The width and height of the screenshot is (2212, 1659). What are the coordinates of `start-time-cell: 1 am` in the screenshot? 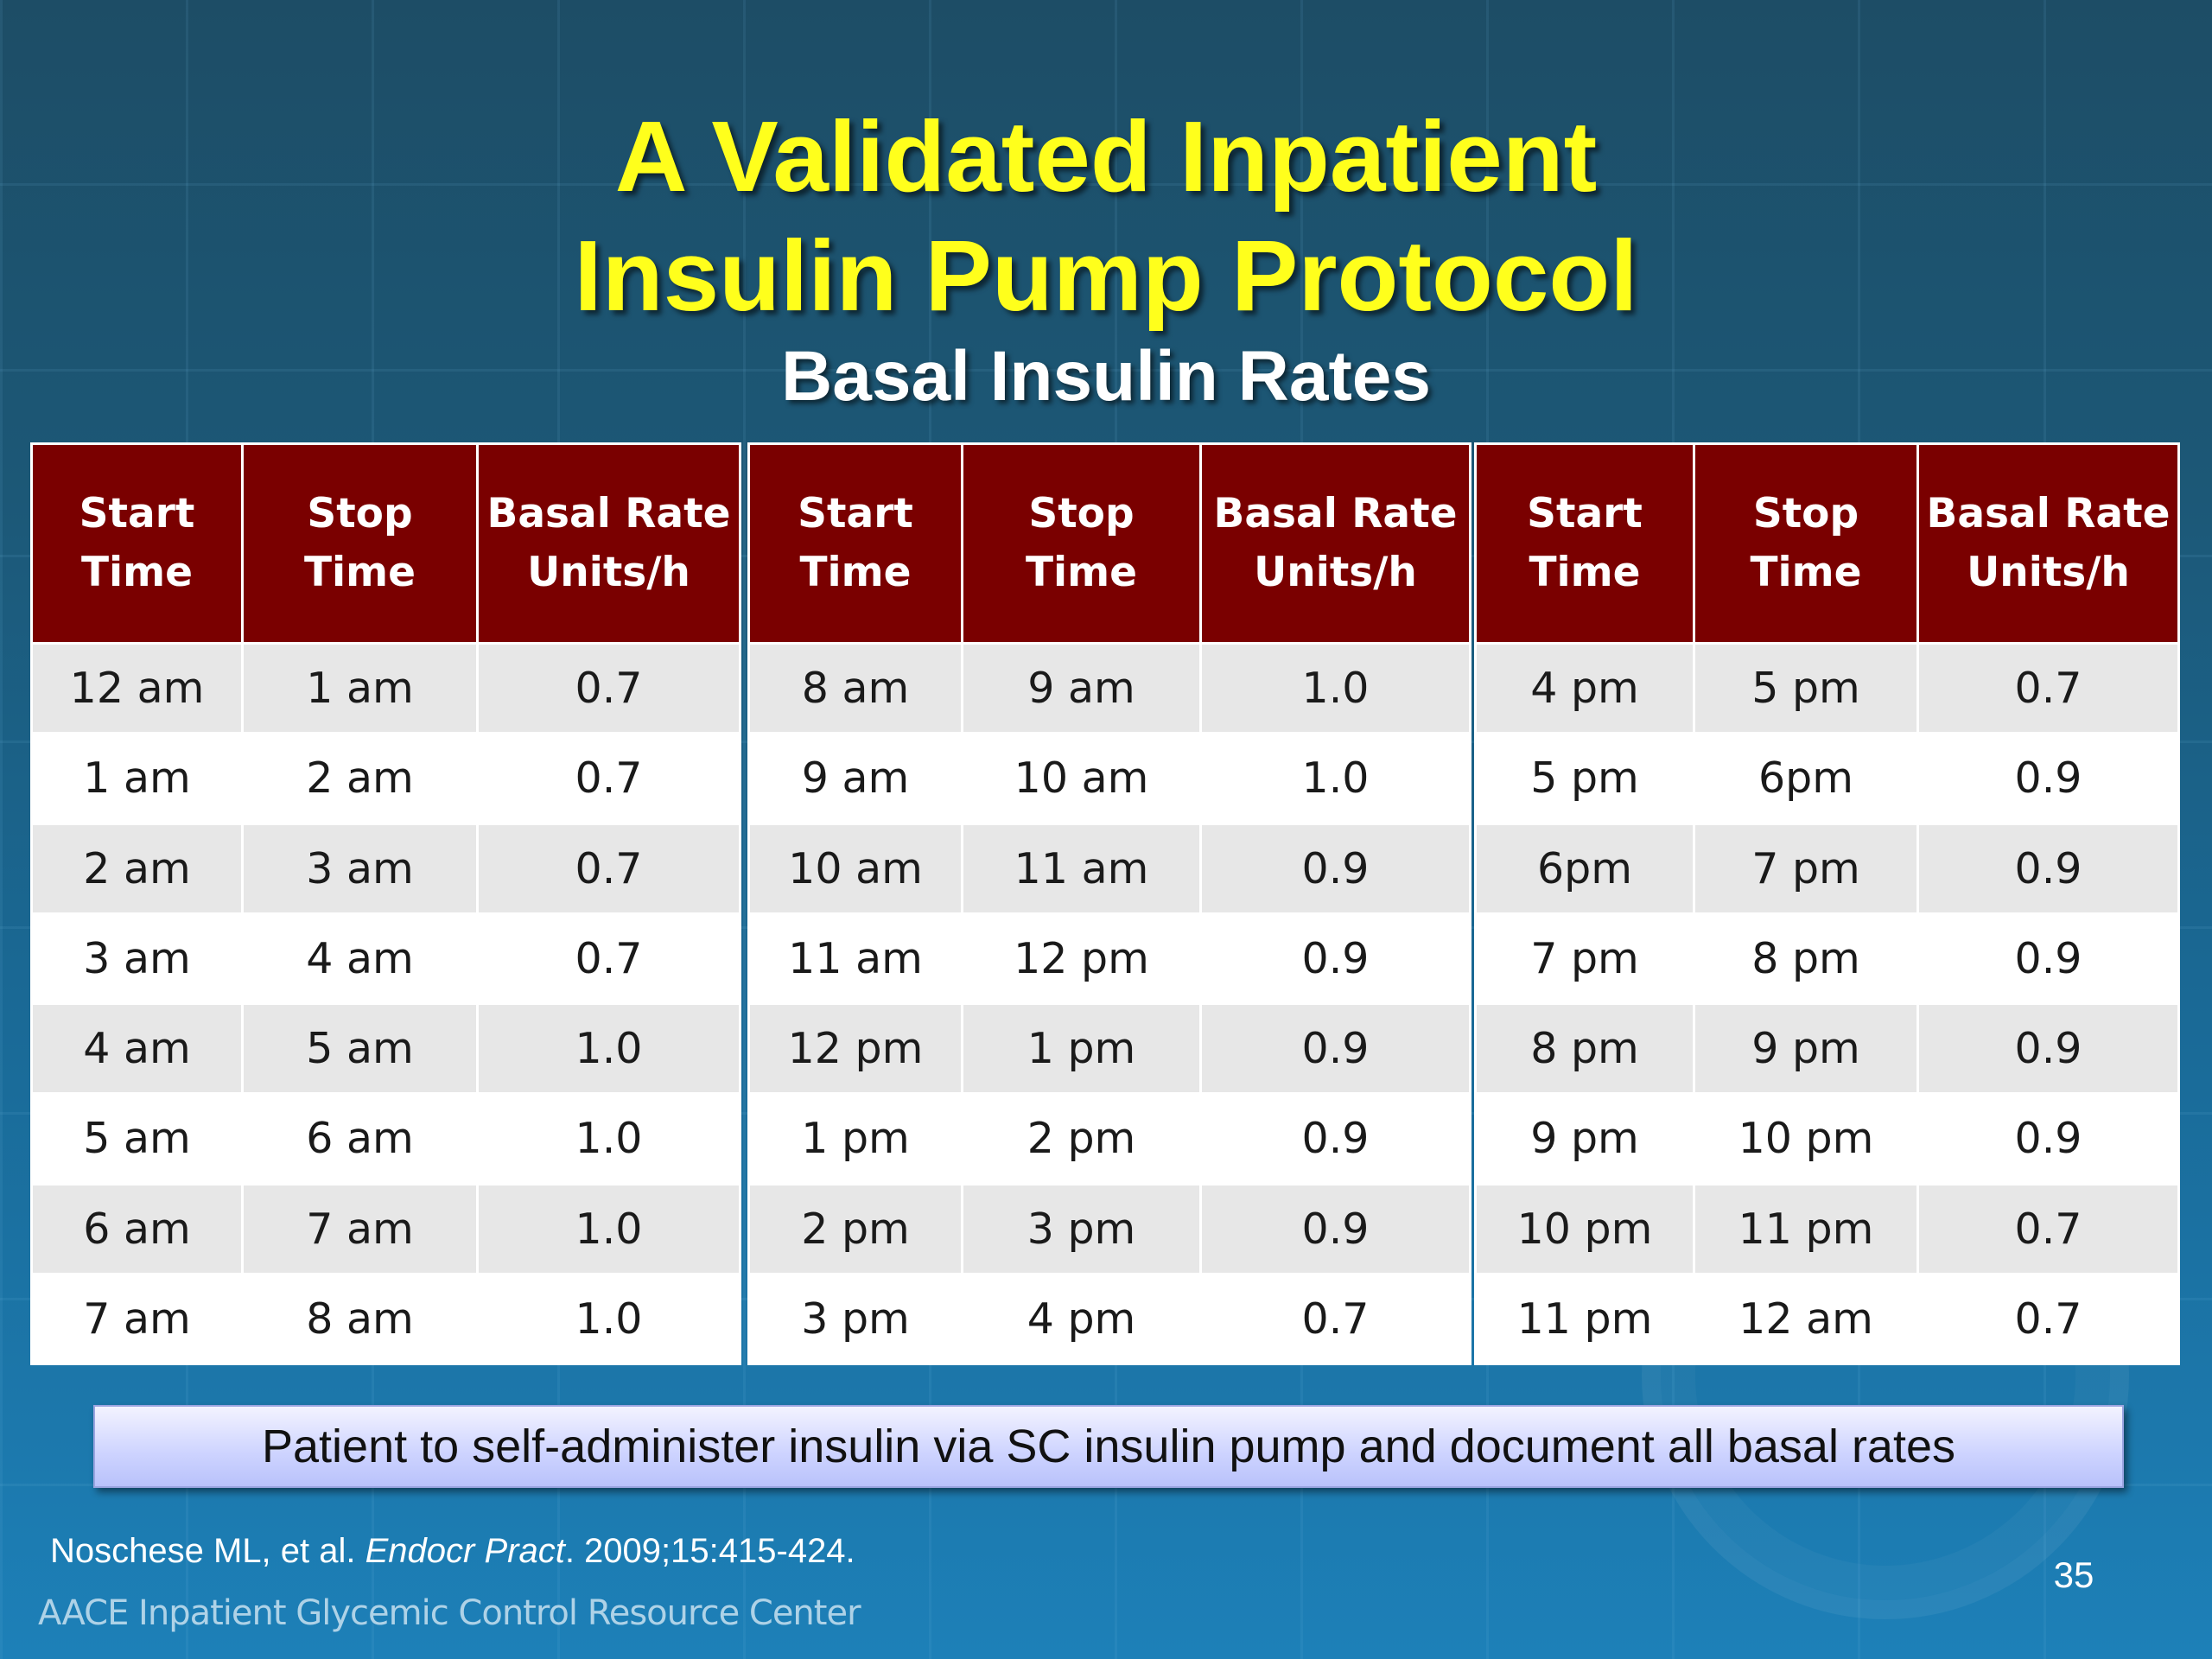 It's located at (137, 778).